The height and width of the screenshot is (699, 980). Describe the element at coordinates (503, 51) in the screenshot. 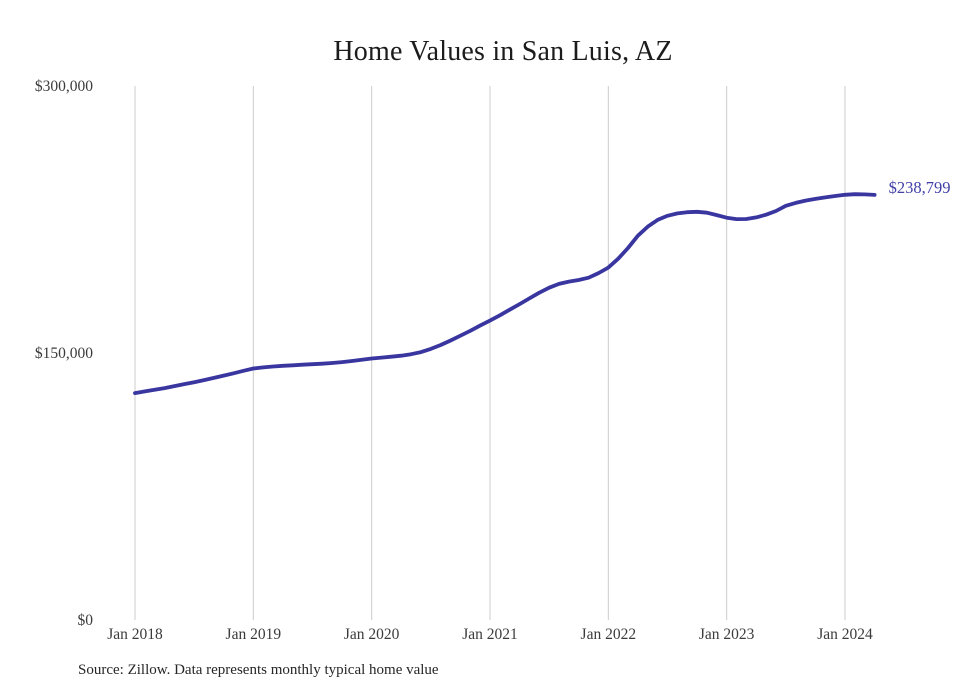

I see `chart-title: Home Values in San Luis, AZ` at that location.